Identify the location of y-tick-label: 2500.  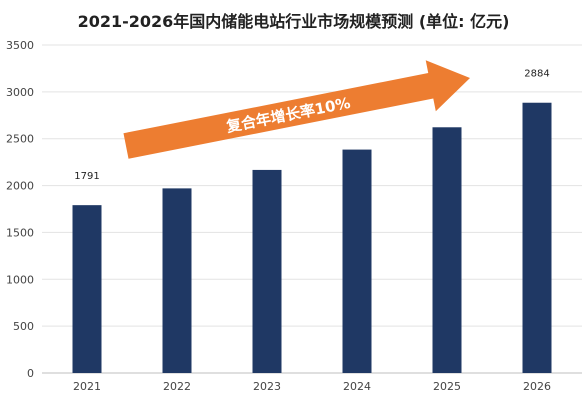
(20, 139).